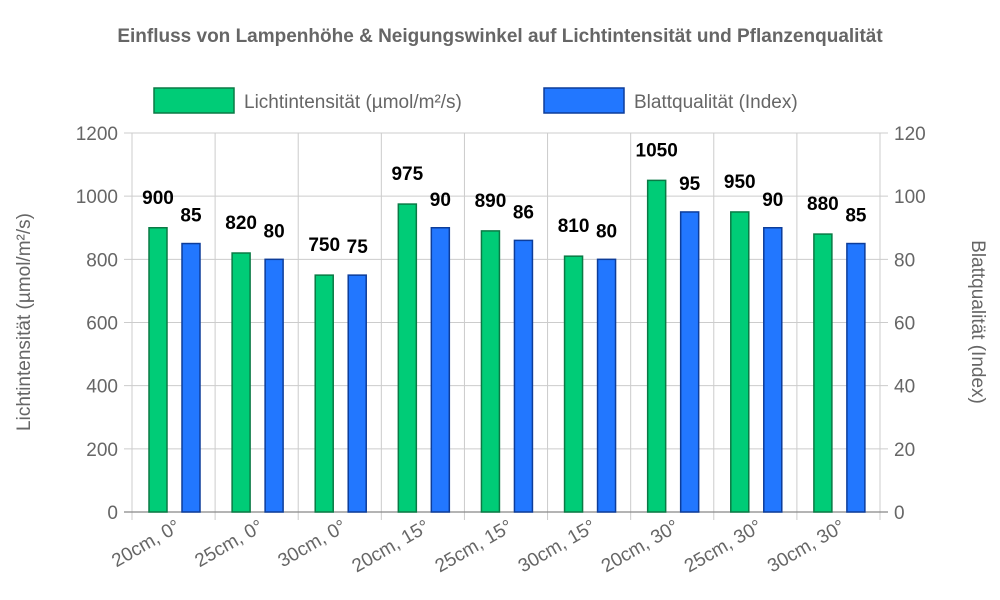  Describe the element at coordinates (241, 223) in the screenshot. I see `data-label-lichtintensitaet: 820` at that location.